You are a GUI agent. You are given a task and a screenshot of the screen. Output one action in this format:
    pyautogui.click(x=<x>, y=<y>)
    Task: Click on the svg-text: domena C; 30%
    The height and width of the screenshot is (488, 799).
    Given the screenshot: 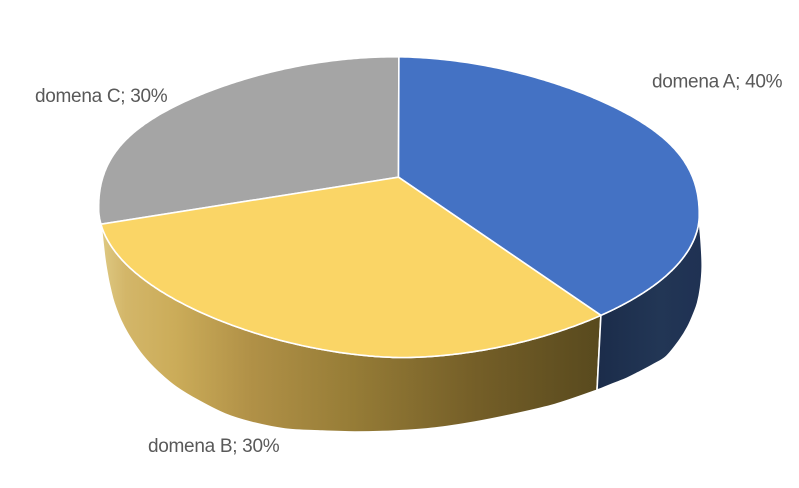 What is the action you would take?
    pyautogui.click(x=101, y=96)
    